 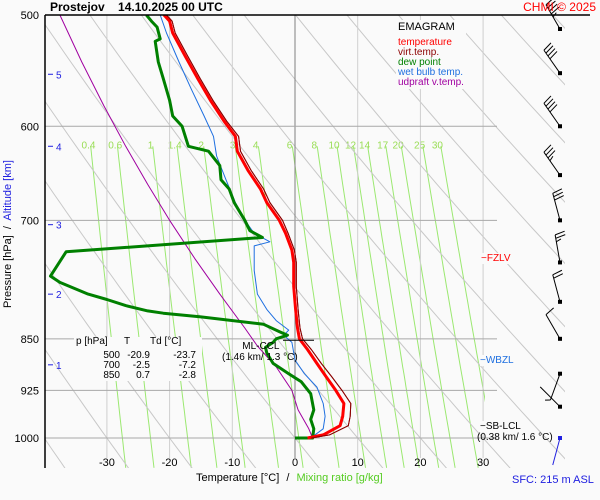 What do you see at coordinates (552, 233) in the screenshot?
I see `wind-barbs` at bounding box center [552, 233].